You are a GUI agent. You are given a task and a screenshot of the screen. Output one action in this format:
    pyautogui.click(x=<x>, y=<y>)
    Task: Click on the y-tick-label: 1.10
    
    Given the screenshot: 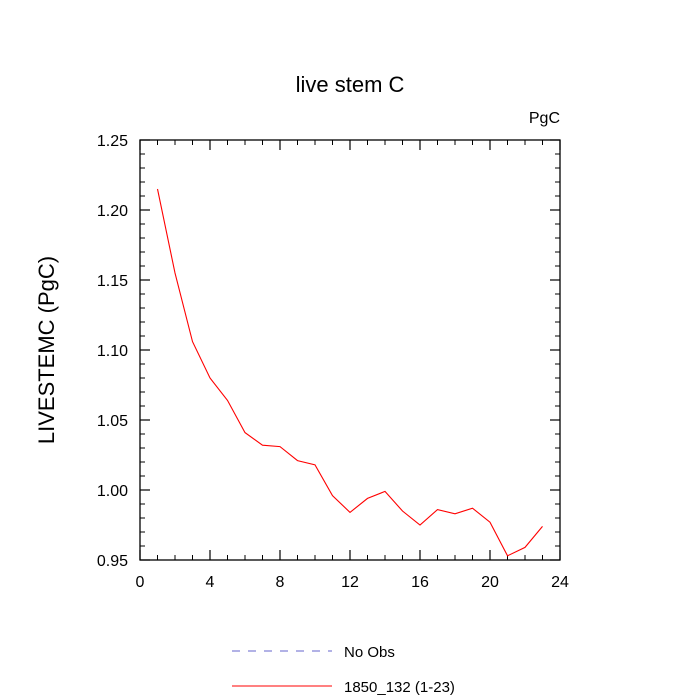 What is the action you would take?
    pyautogui.click(x=112, y=351)
    